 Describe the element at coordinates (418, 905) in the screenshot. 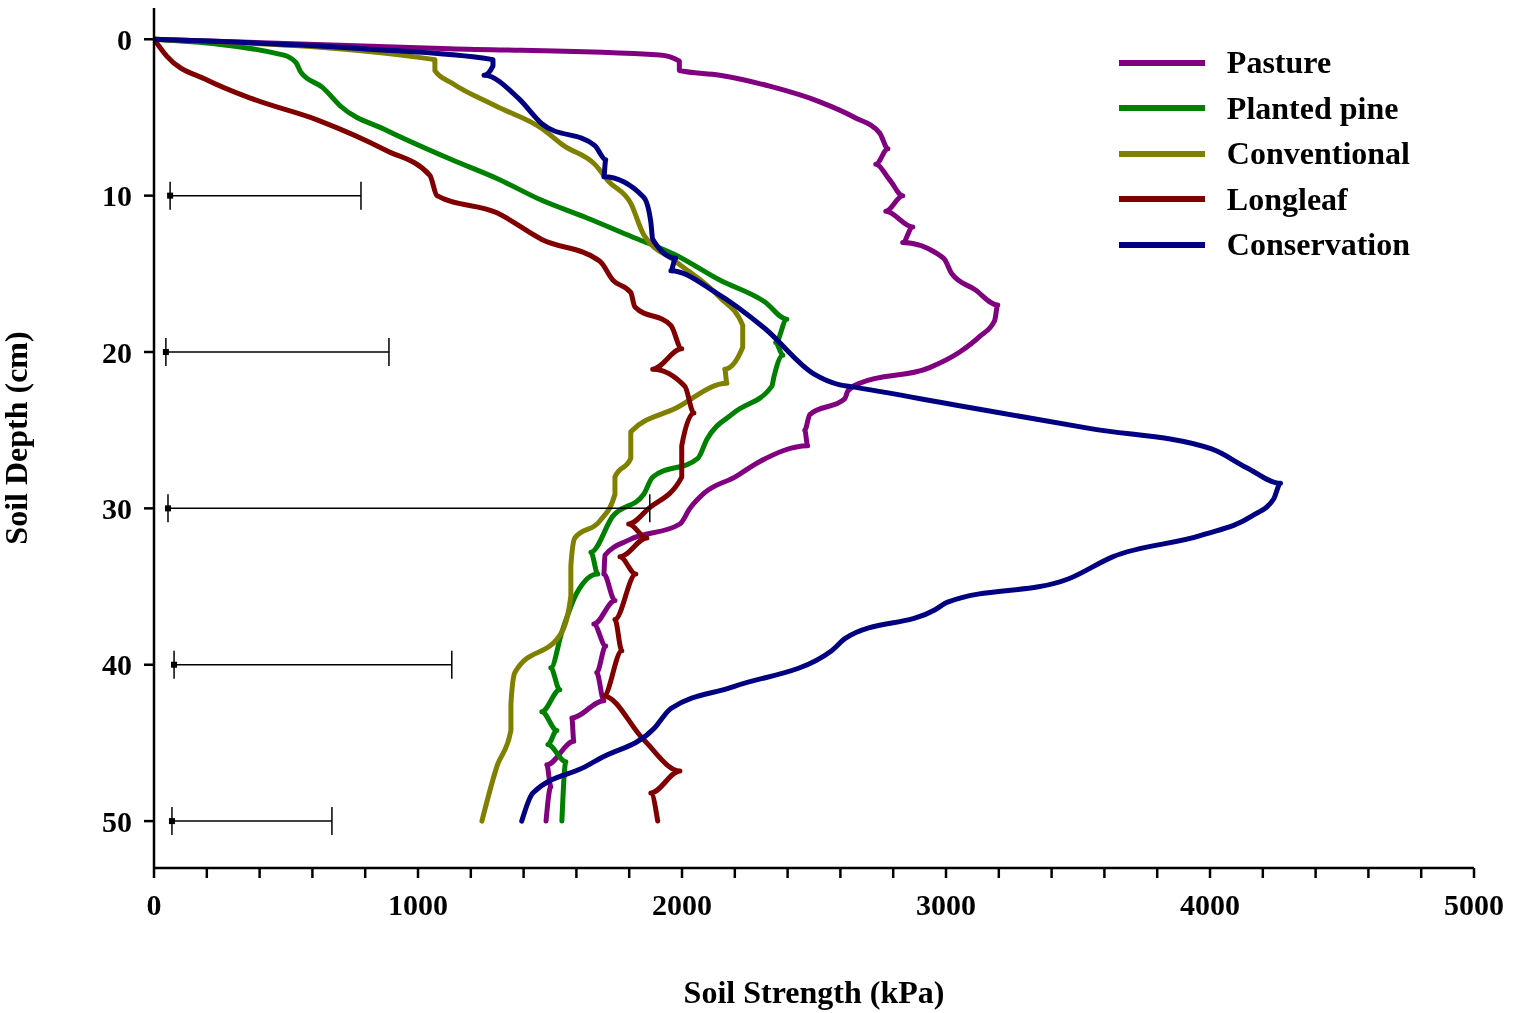

I see `x-tick-label: 1000` at that location.